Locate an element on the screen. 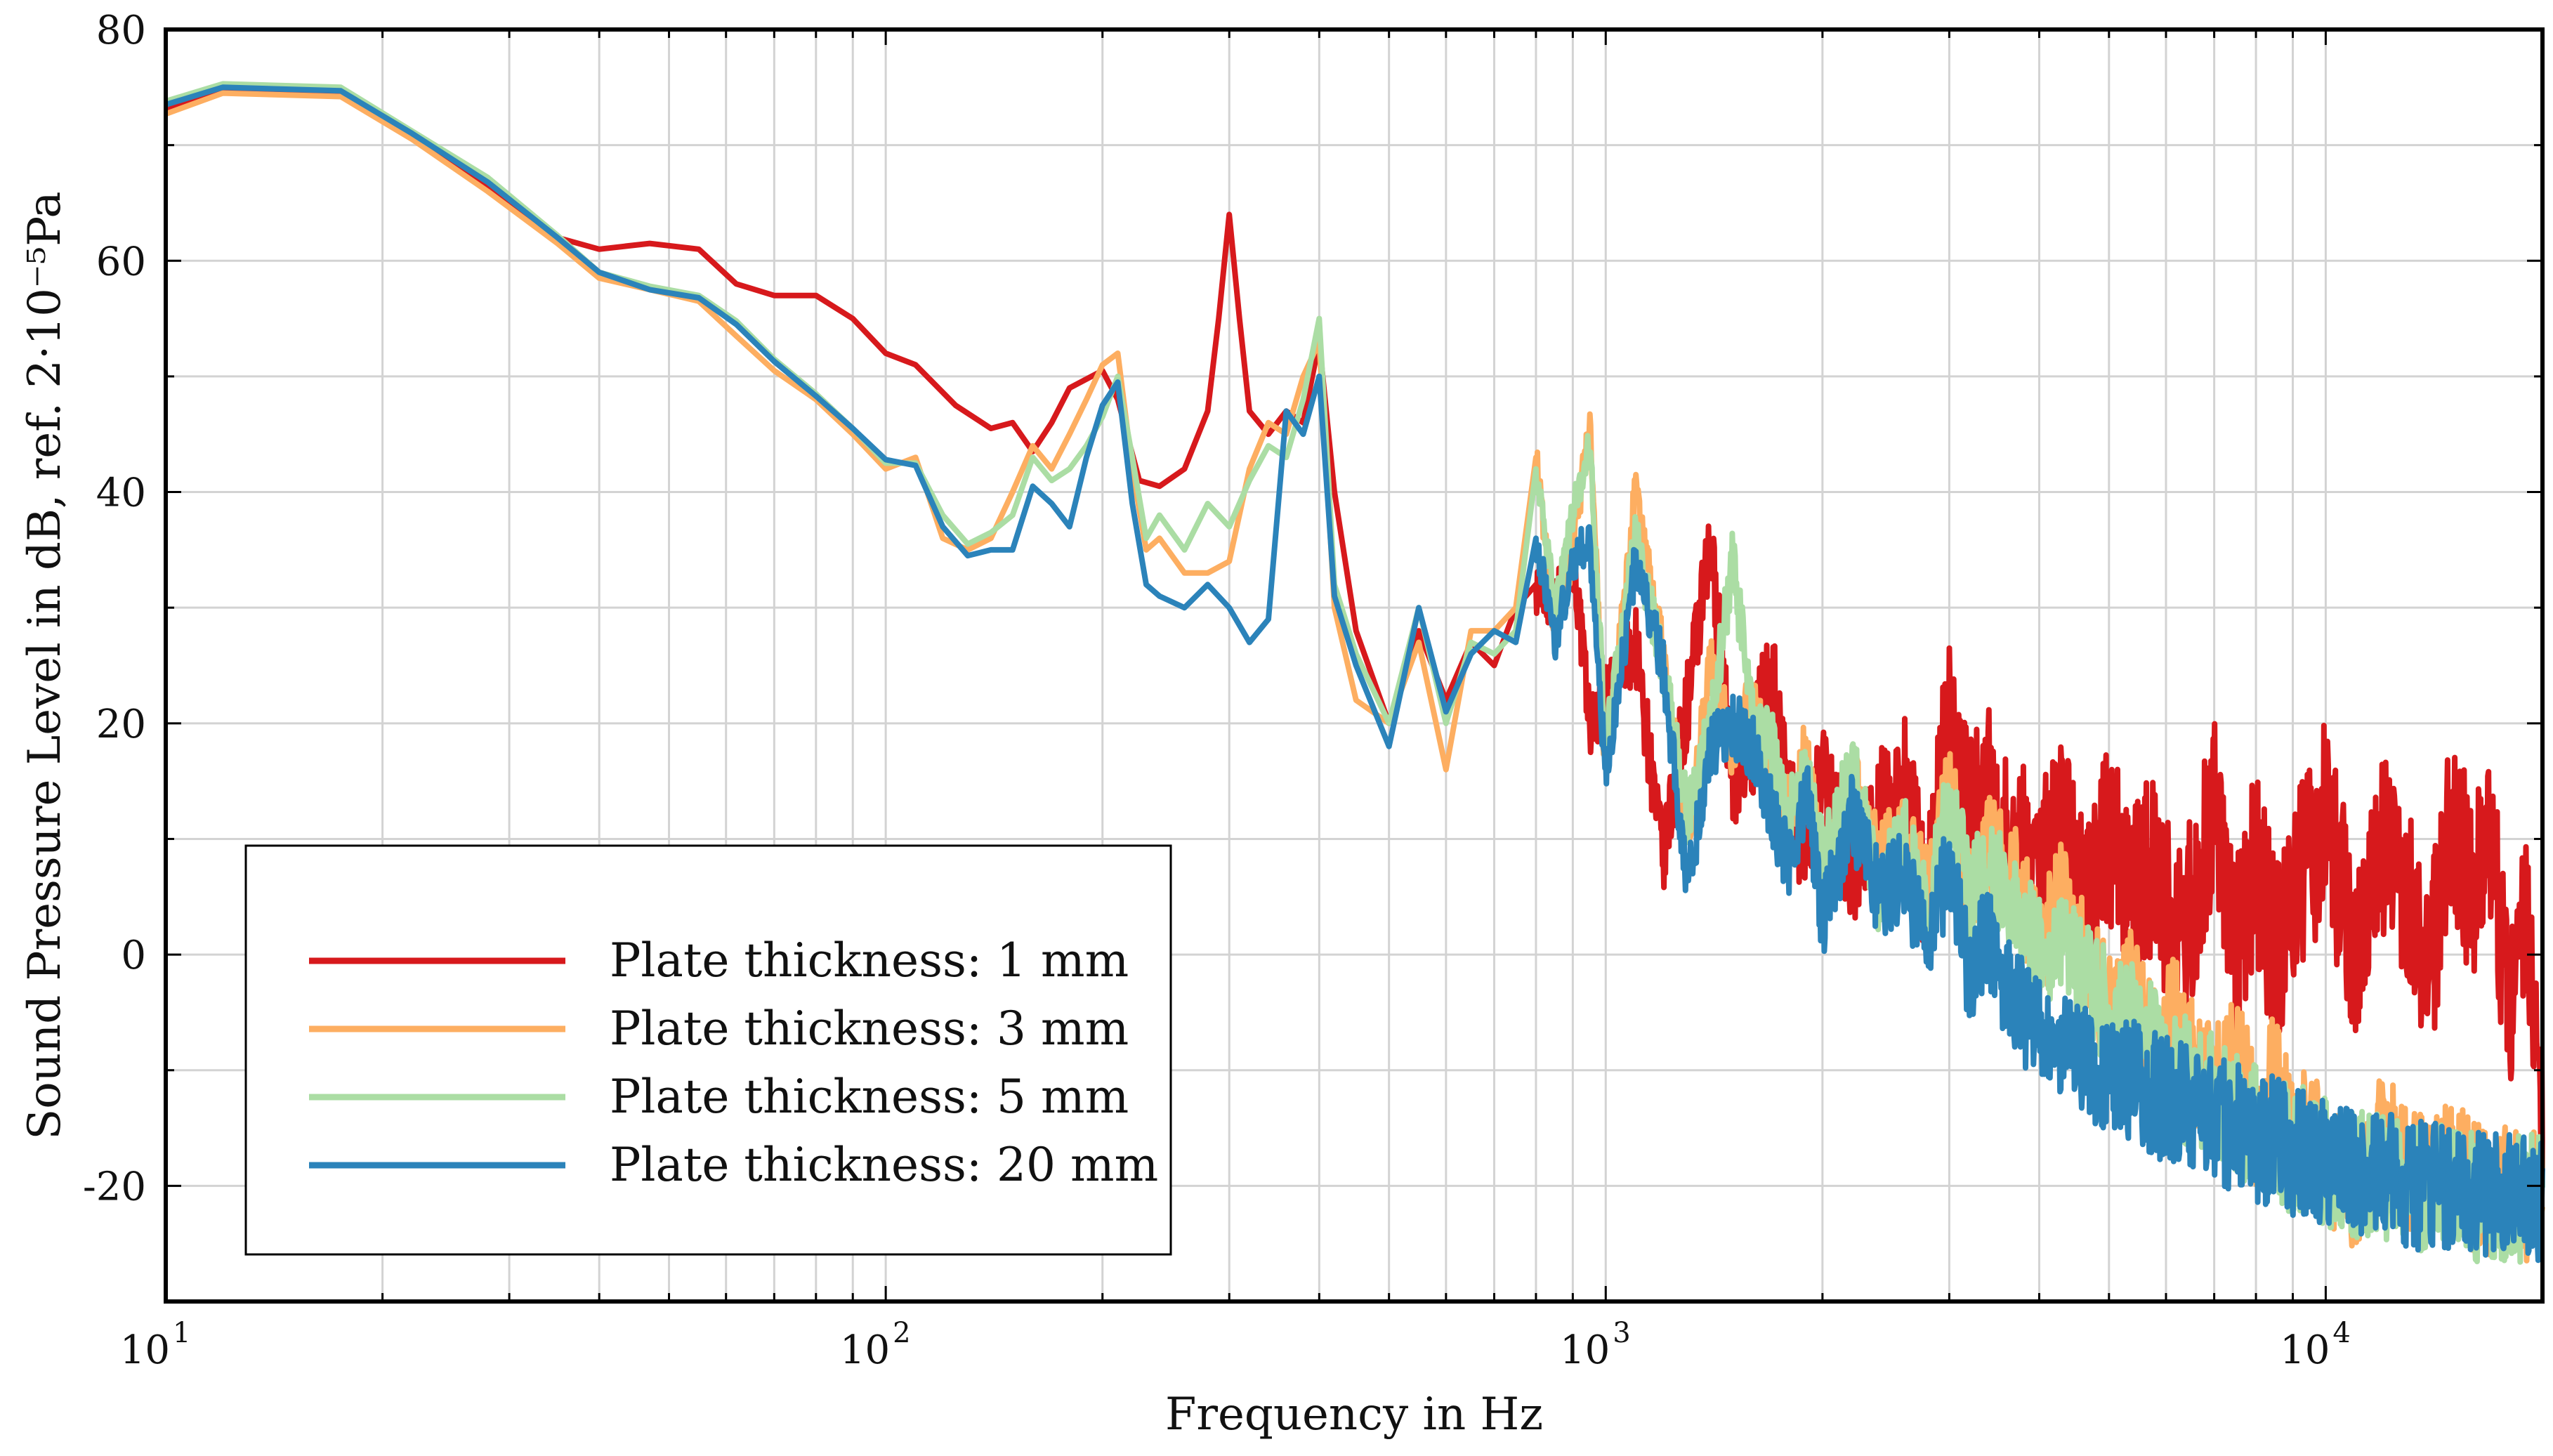 This screenshot has height=1456, width=2553. legend-label: Plate thickness: 3 mm is located at coordinates (870, 1029).